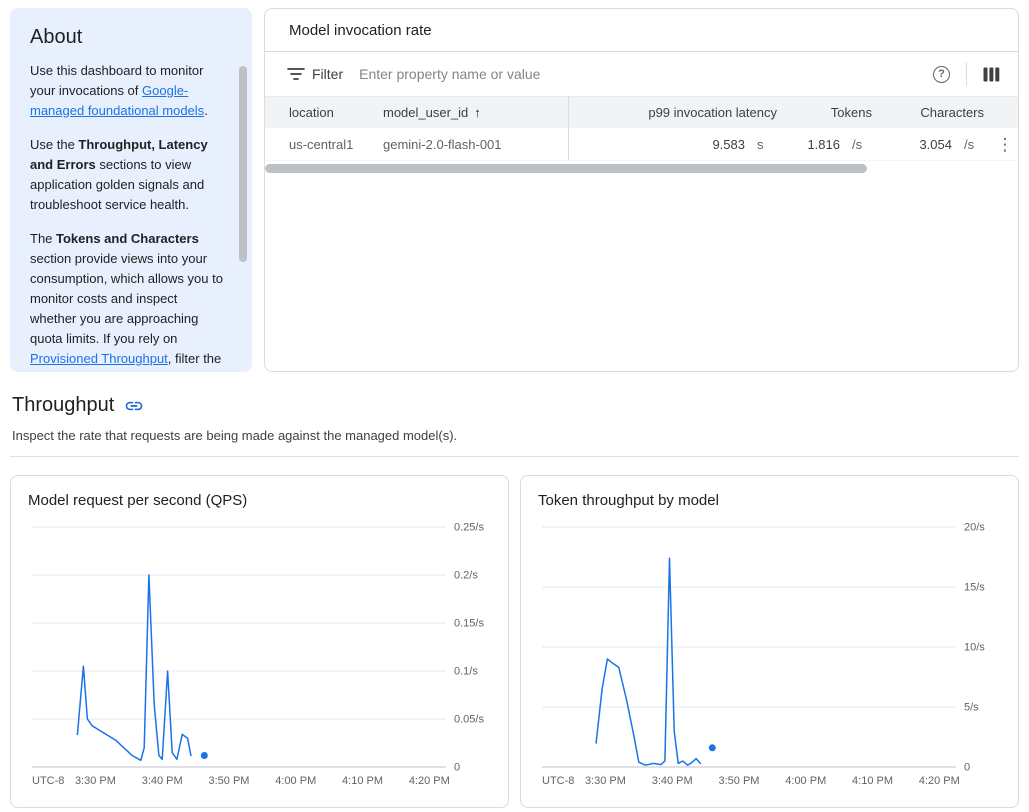  What do you see at coordinates (641, 30) in the screenshot?
I see `card-title-row: Model invocation rate` at bounding box center [641, 30].